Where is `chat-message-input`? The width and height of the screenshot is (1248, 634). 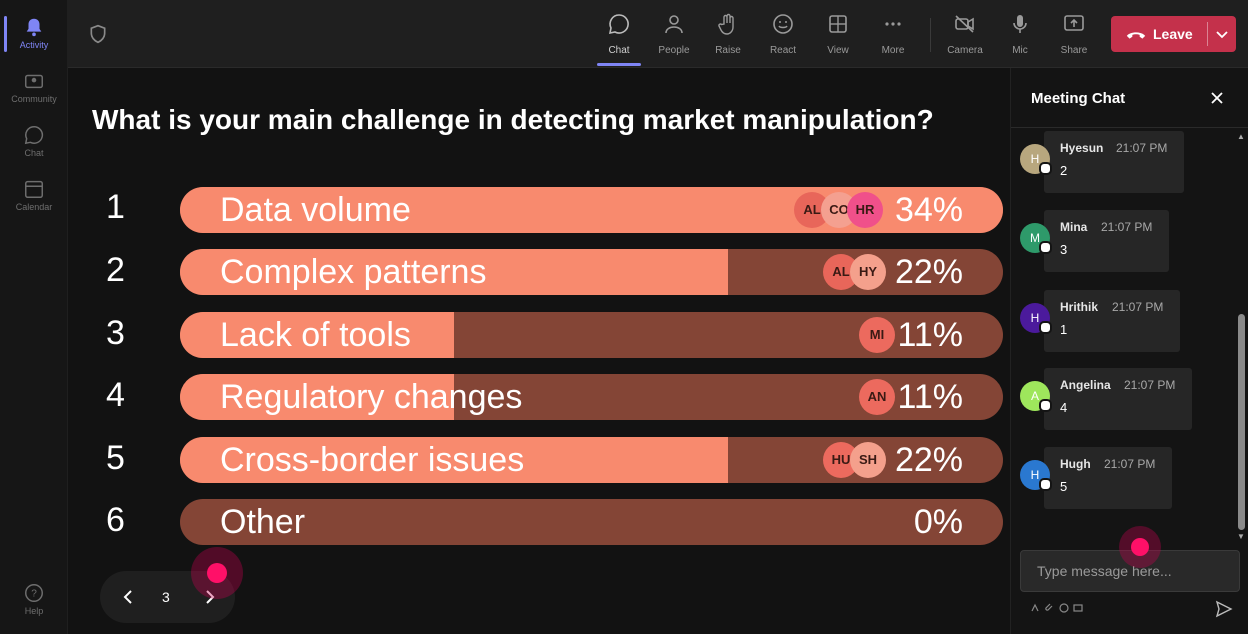 chat-message-input is located at coordinates (1130, 571).